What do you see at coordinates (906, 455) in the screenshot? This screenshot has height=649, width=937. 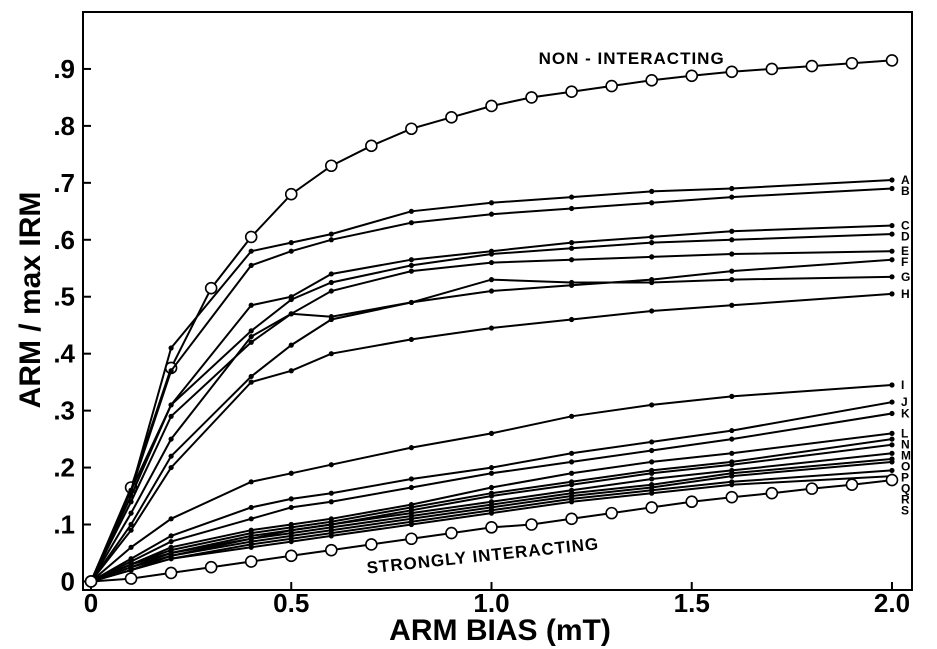 I see `series-end-label: M` at bounding box center [906, 455].